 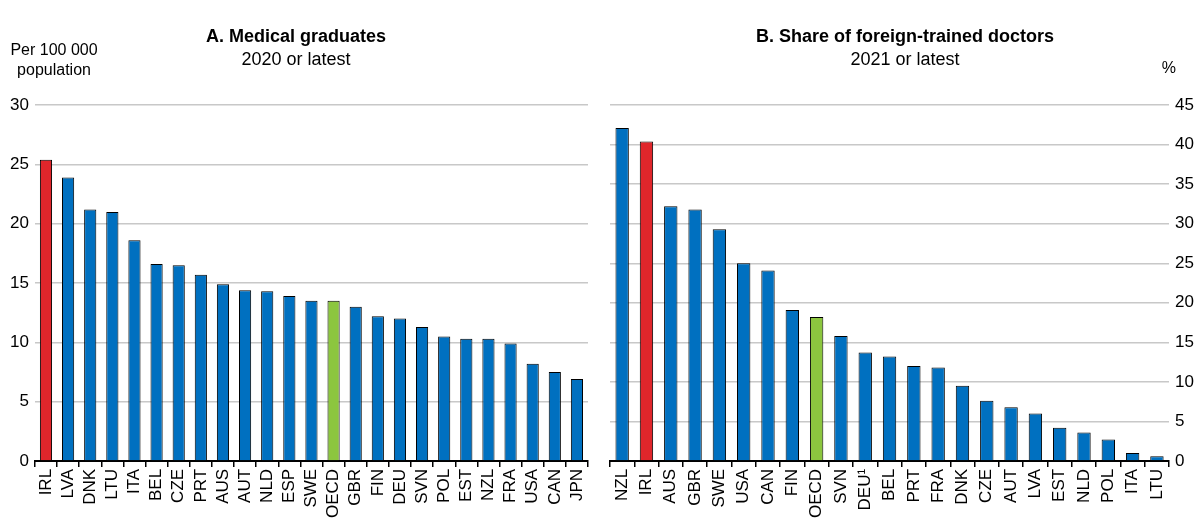 I want to click on y-tick-label: 20, so click(x=19, y=223).